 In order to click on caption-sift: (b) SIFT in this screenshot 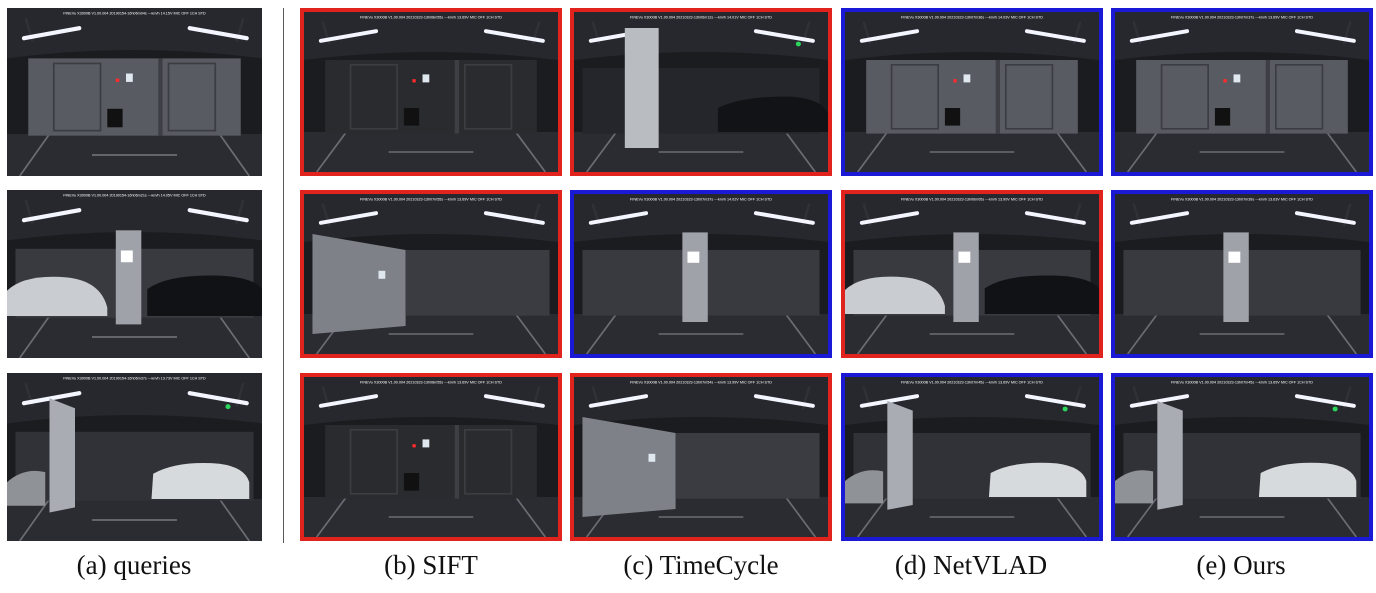, I will do `click(431, 565)`.